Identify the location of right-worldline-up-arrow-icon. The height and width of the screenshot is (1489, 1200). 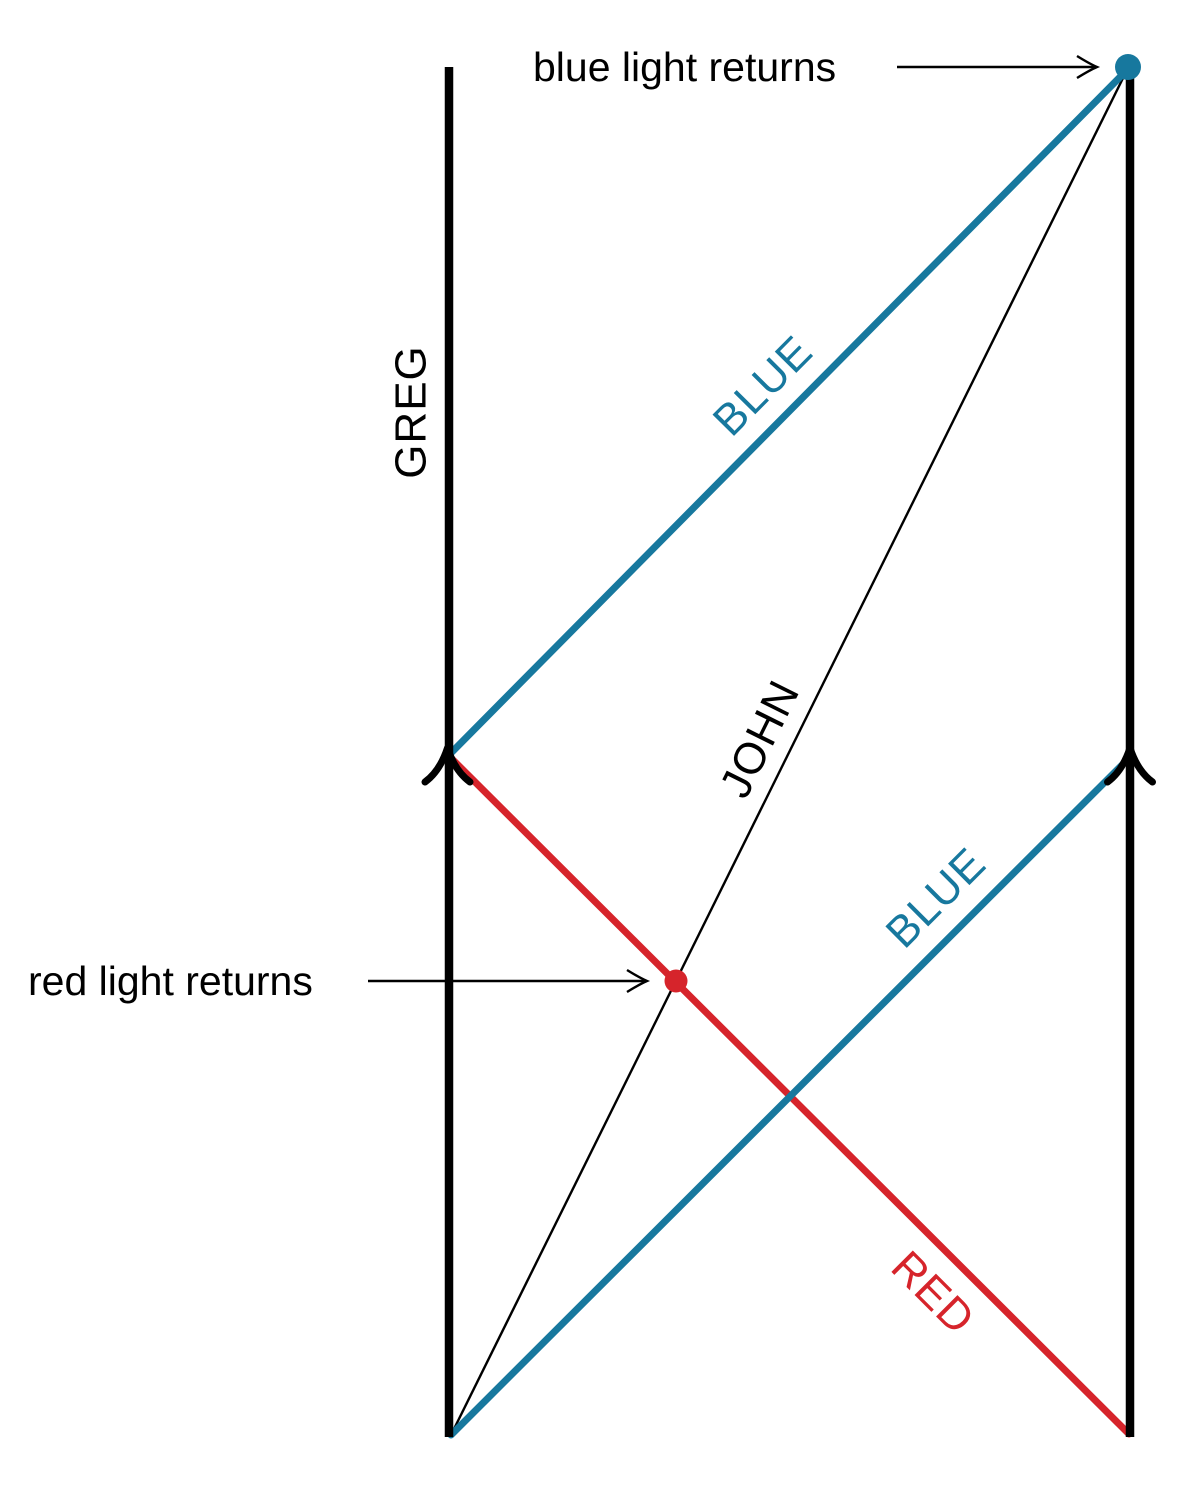
(1130, 765).